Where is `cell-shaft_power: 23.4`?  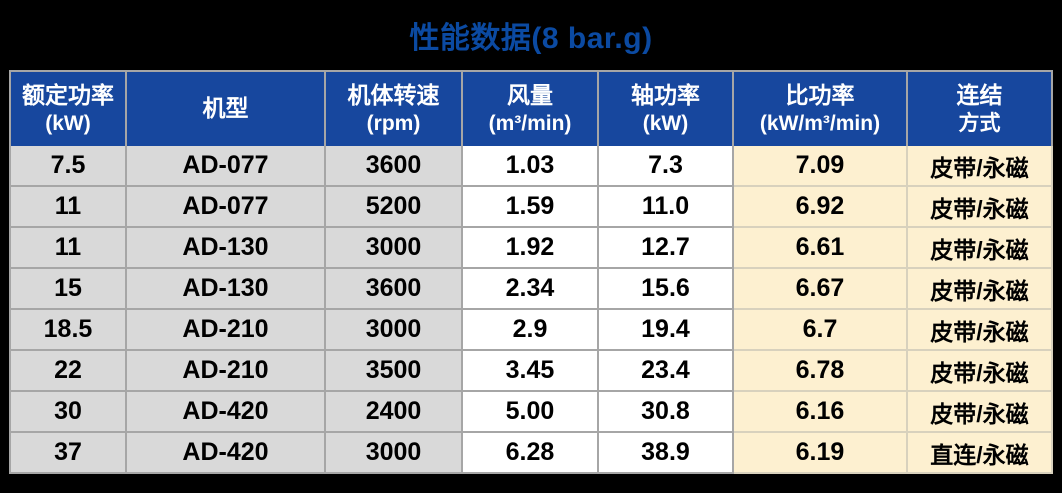
cell-shaft_power: 23.4 is located at coordinates (666, 371).